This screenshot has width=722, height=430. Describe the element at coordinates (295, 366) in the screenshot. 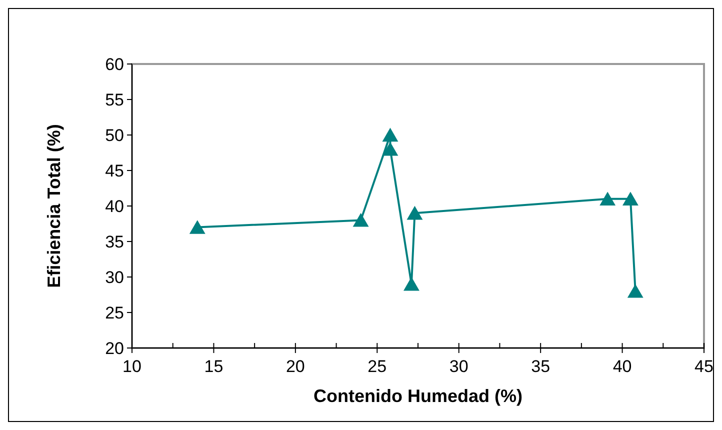

I see `x-tick-label: 20` at that location.